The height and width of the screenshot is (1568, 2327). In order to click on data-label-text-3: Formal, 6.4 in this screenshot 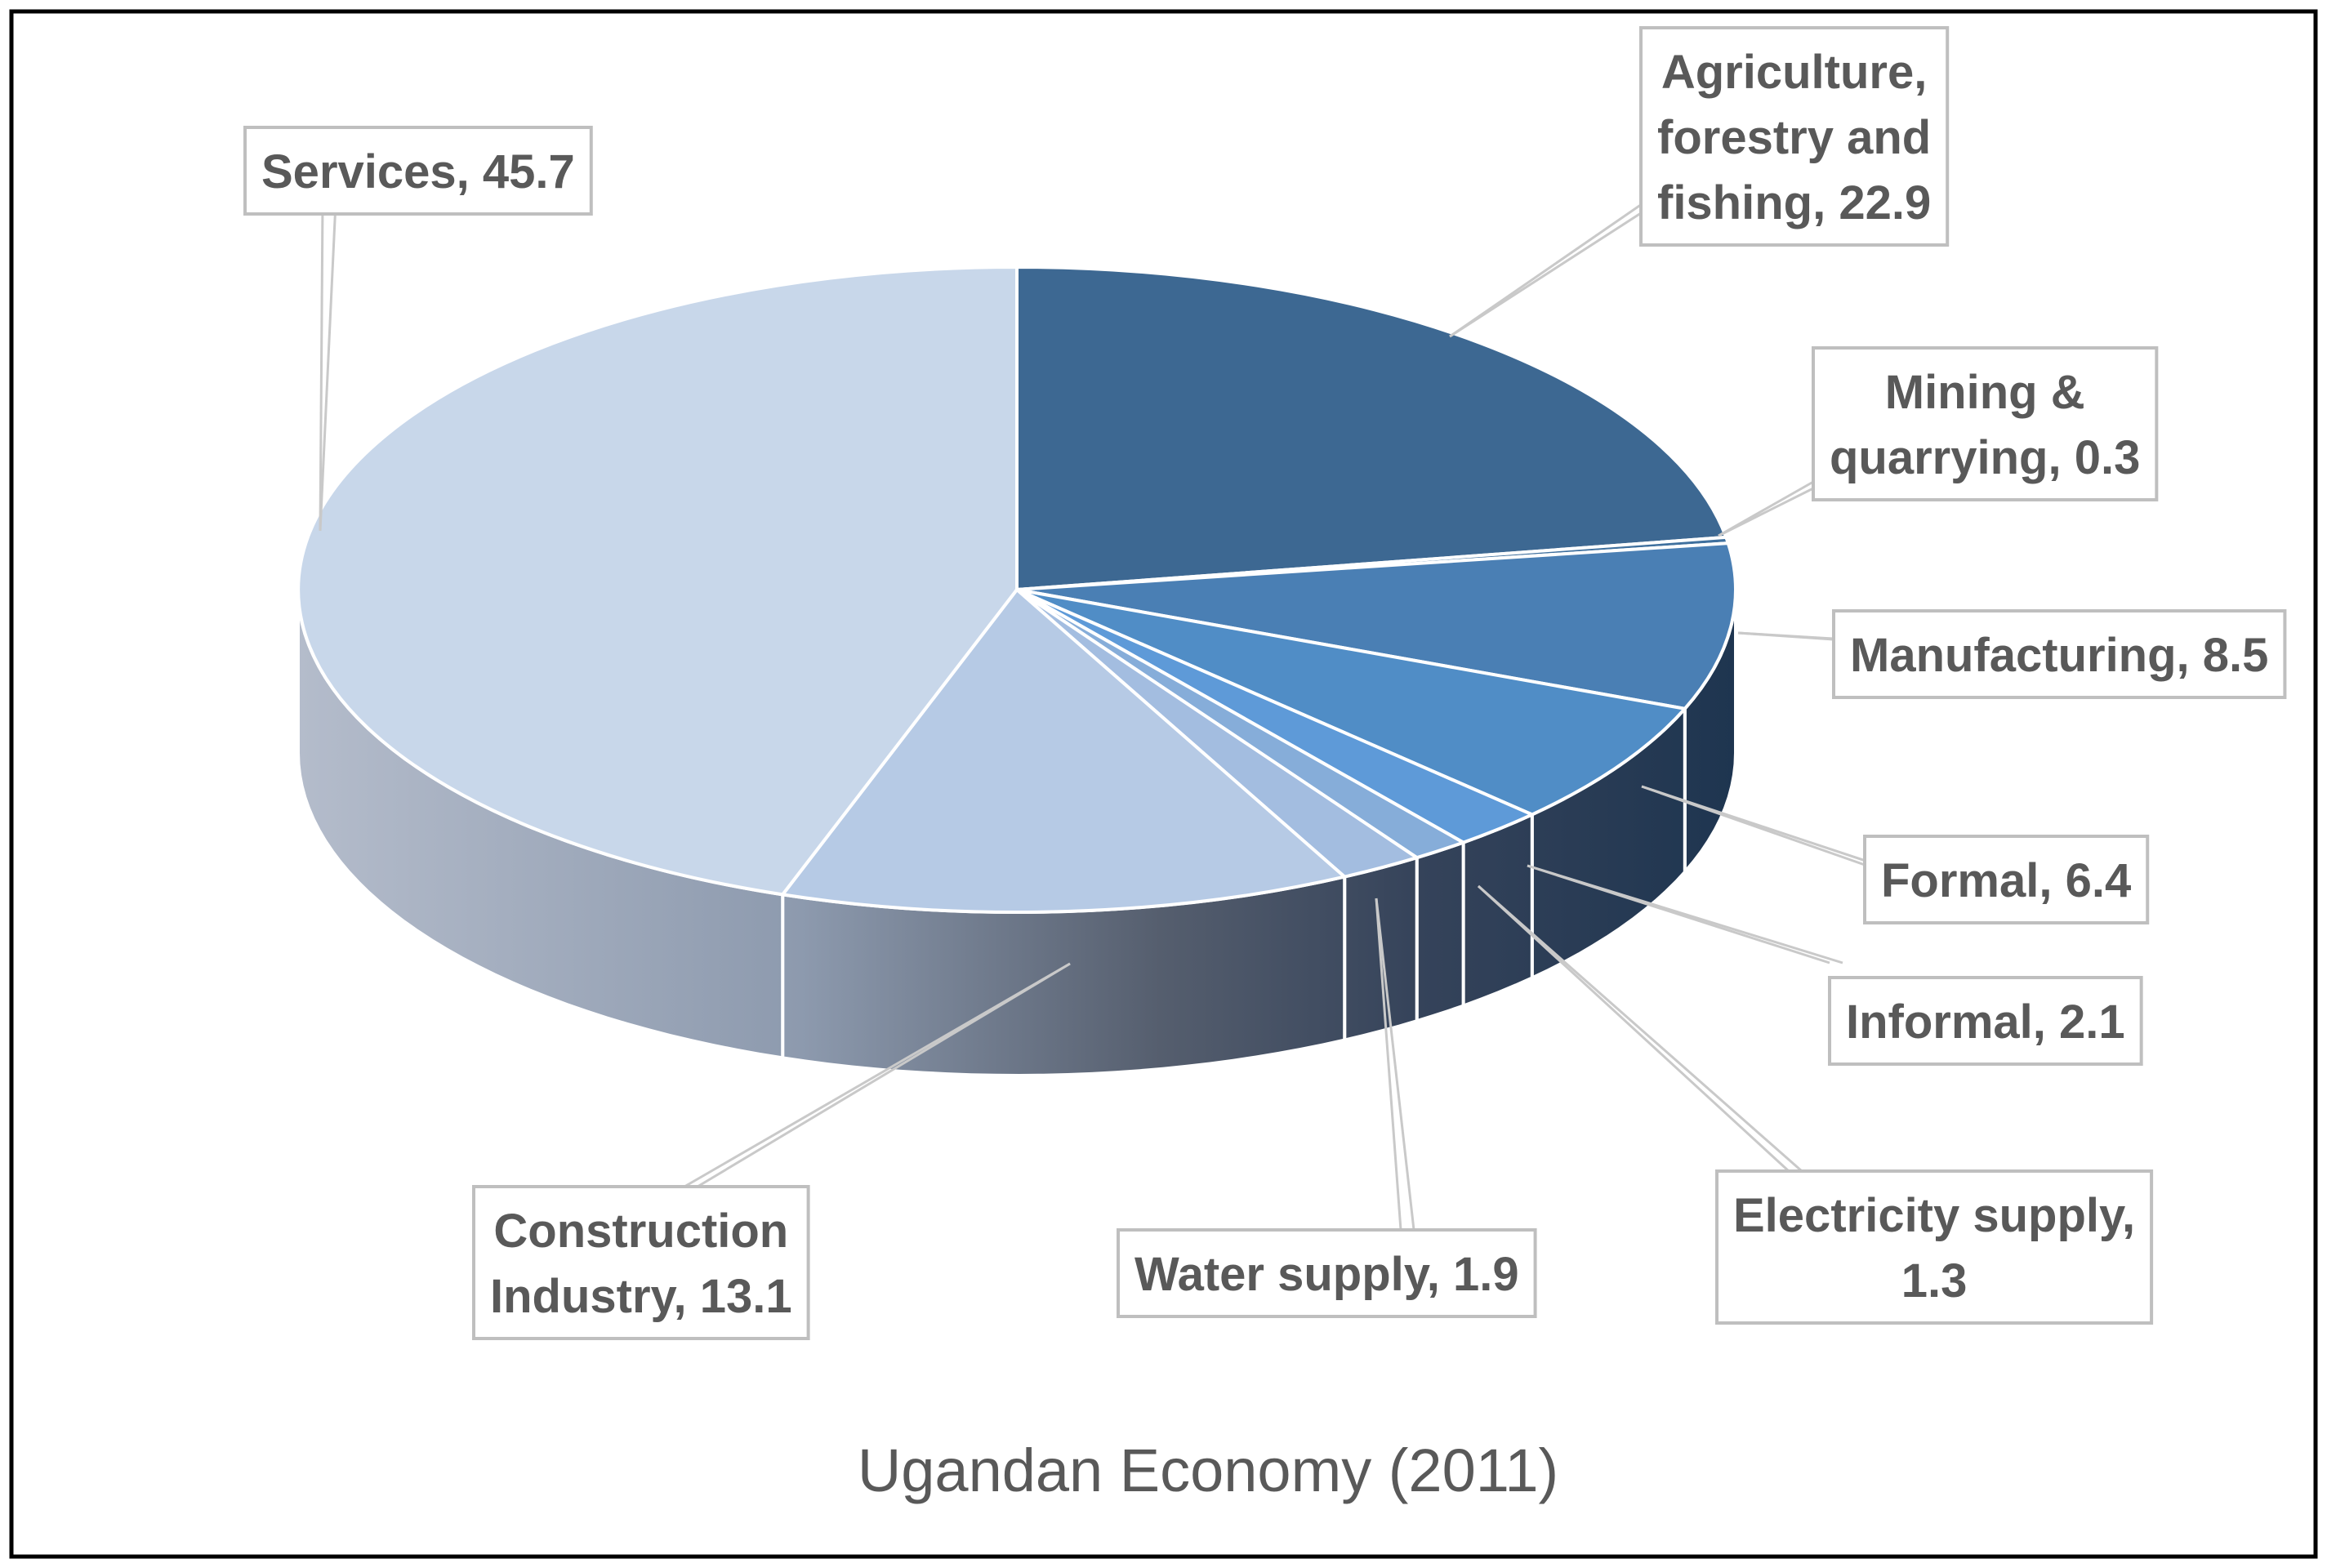, I will do `click(2006, 880)`.